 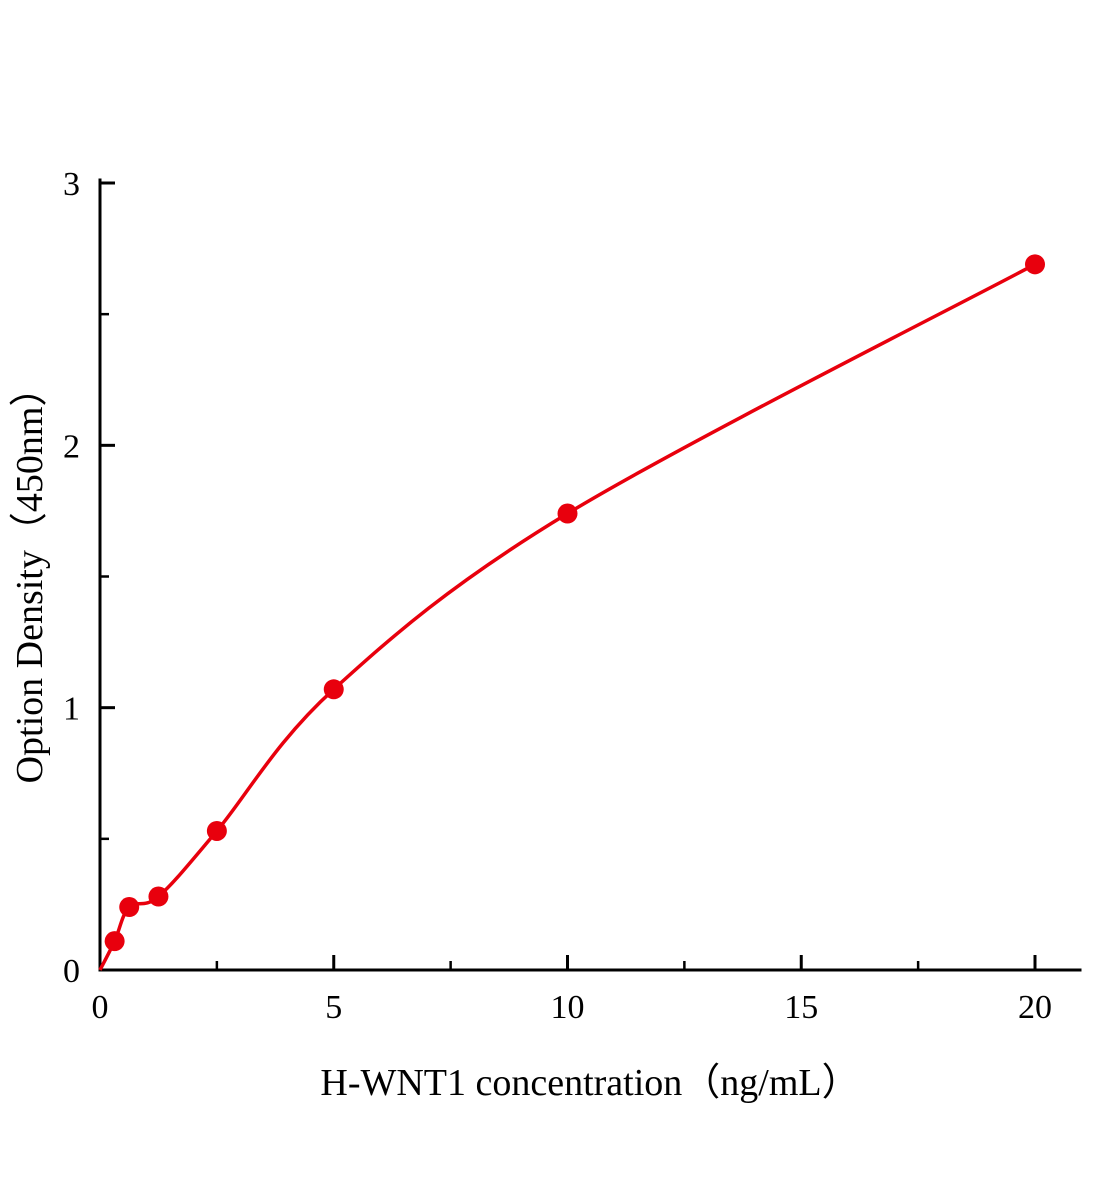 What do you see at coordinates (30, 576) in the screenshot?
I see `y-axis-title: Option Density（450nm）` at bounding box center [30, 576].